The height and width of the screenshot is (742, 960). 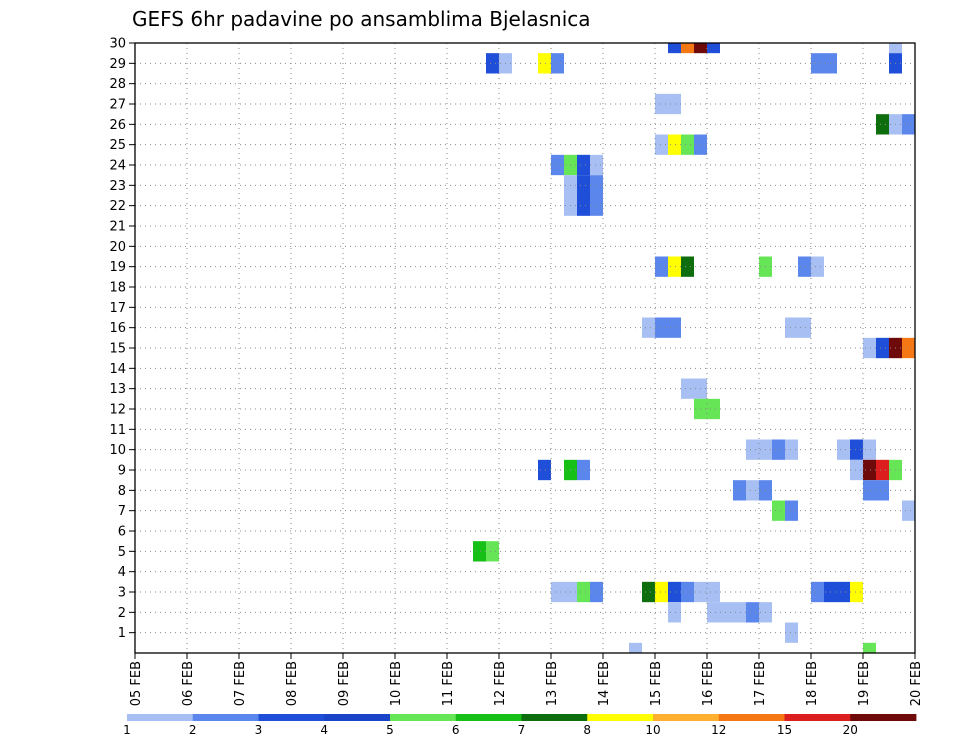 I want to click on y-tick-label: 9, so click(x=122, y=471).